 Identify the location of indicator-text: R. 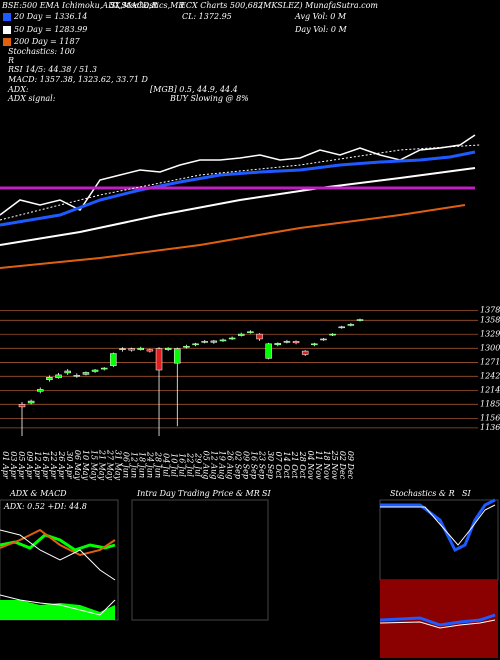
(10, 60).